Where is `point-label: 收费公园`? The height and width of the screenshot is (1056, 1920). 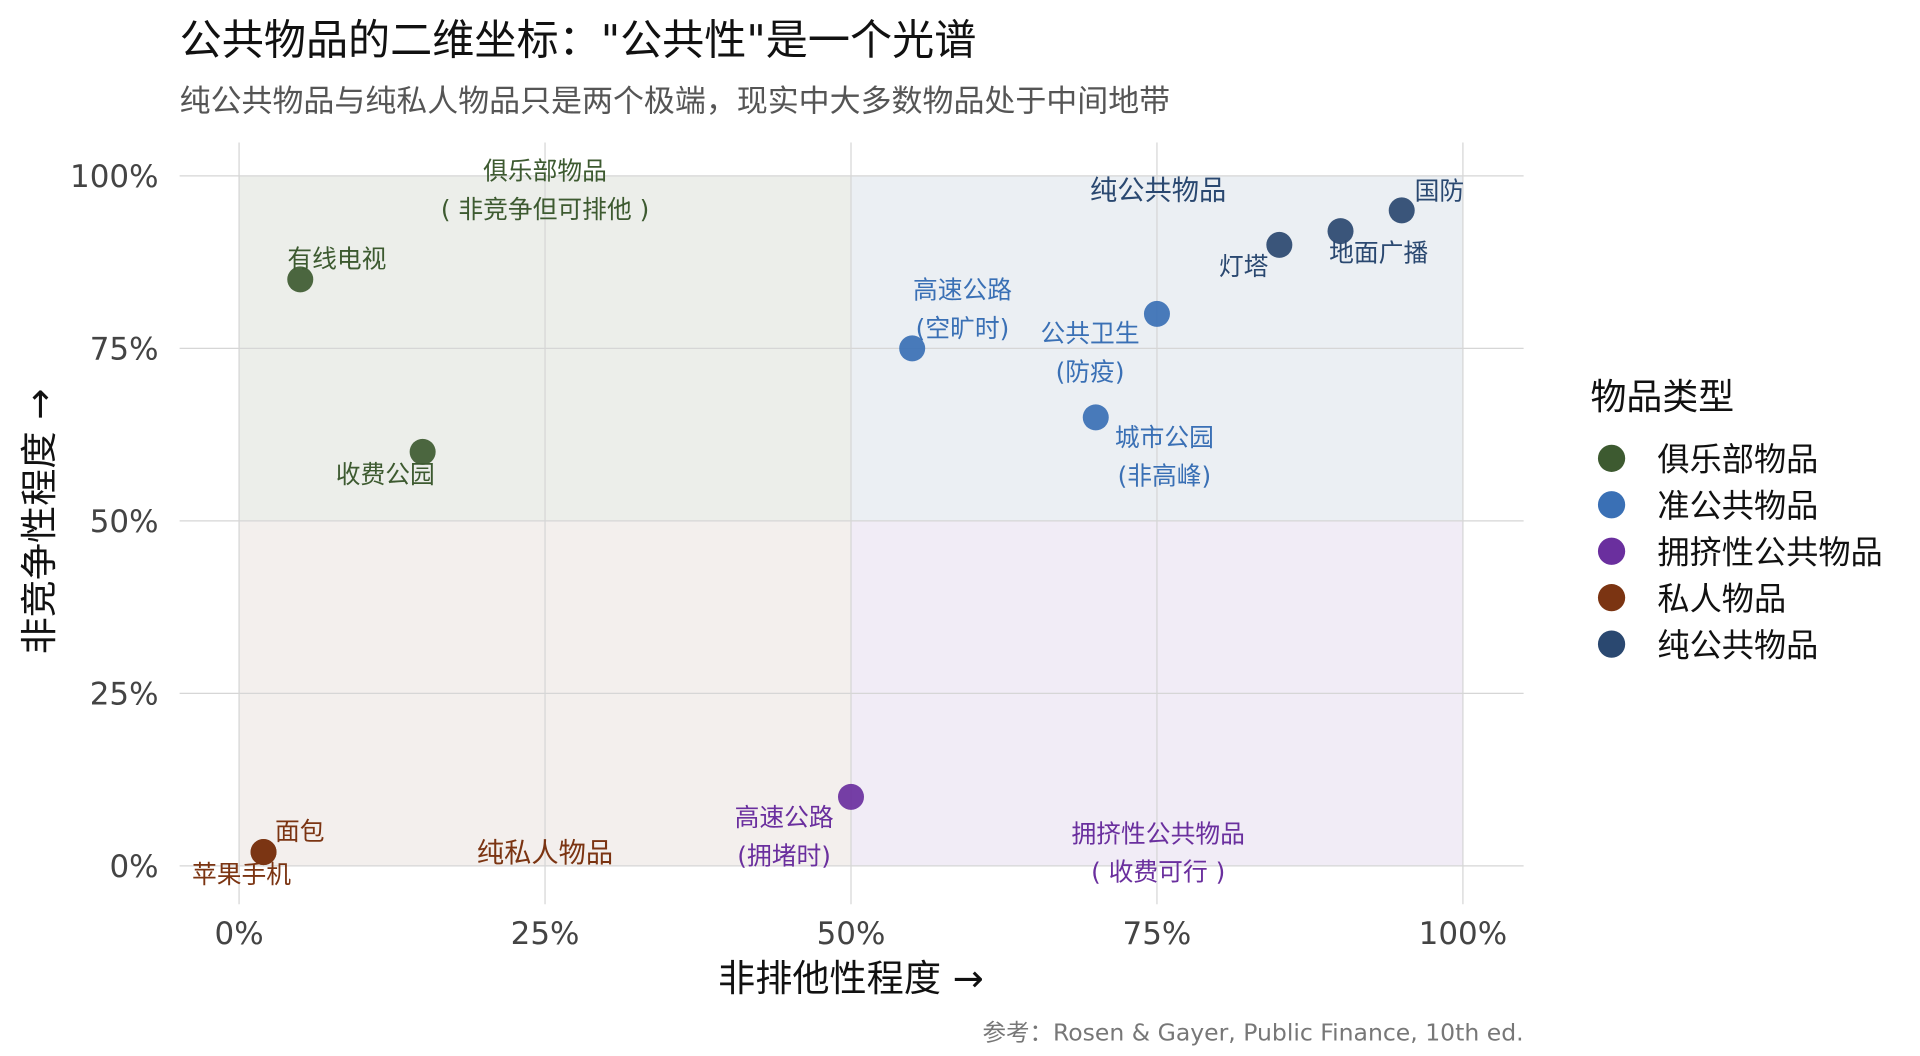
point-label: 收费公园 is located at coordinates (385, 474).